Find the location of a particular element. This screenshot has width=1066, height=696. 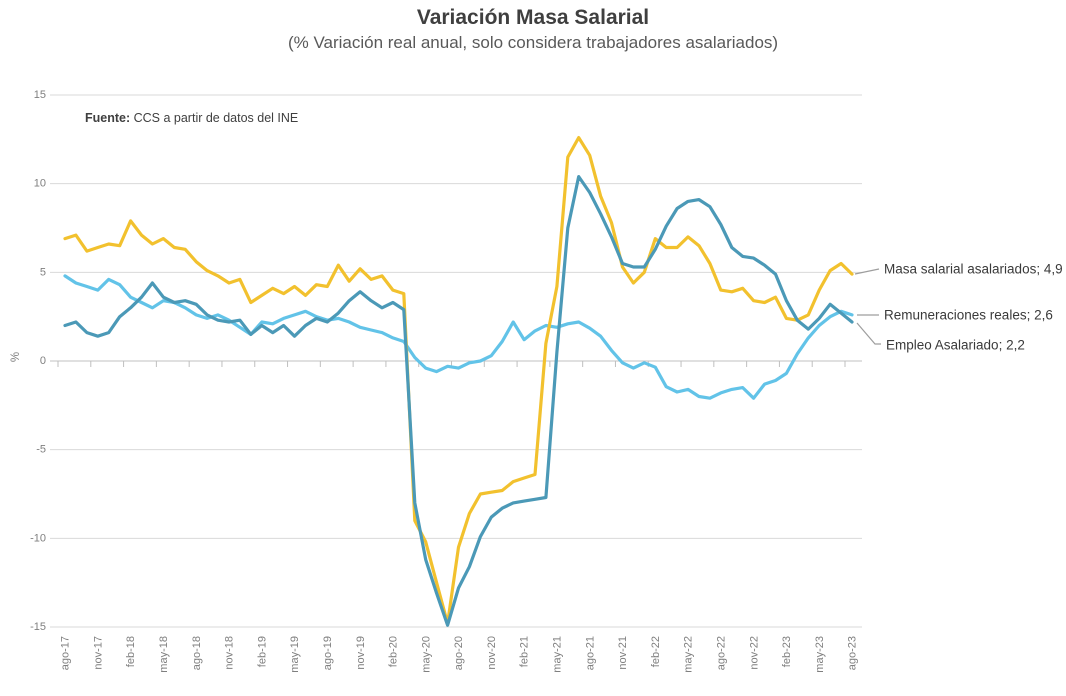

x-tick-label: feb-23 is located at coordinates (787, 651).